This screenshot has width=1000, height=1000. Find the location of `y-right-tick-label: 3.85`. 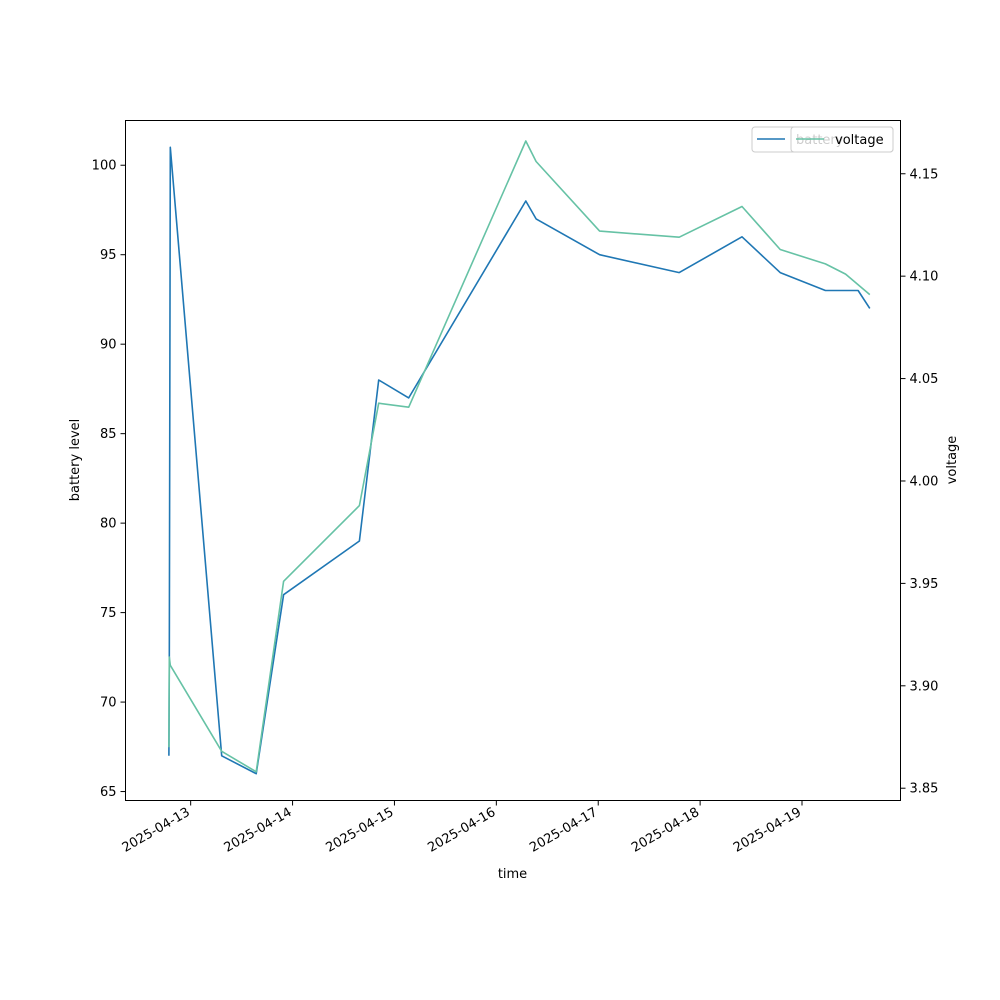

y-right-tick-label: 3.85 is located at coordinates (924, 789).